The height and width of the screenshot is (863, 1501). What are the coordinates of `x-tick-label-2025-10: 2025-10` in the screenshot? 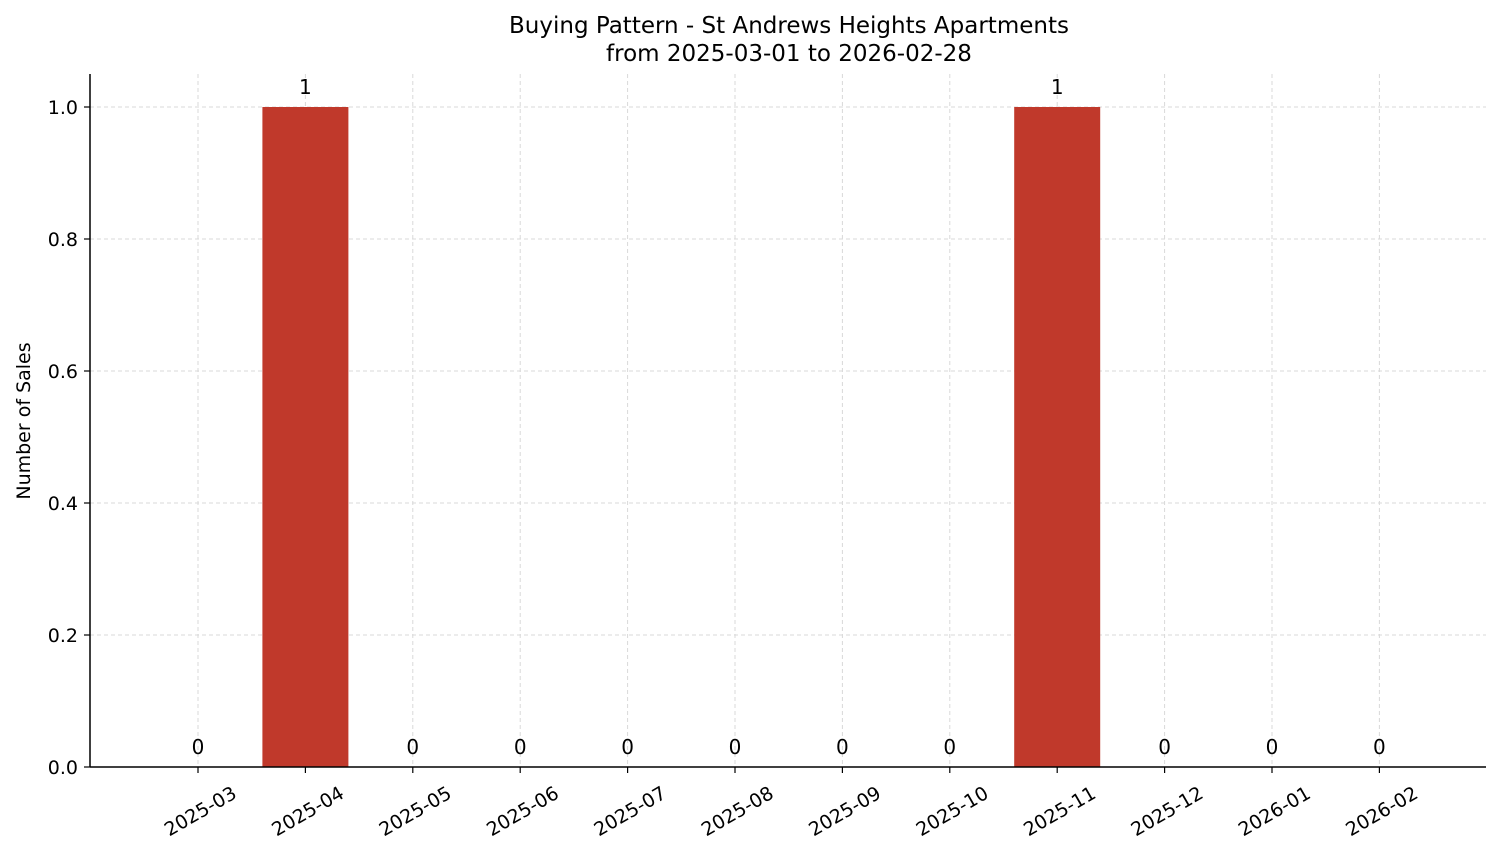 It's located at (953, 811).